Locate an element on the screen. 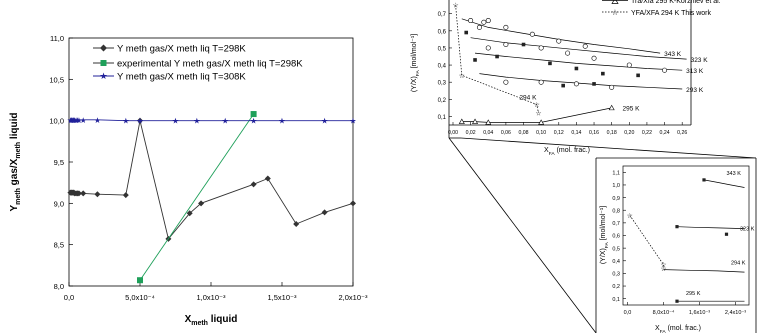 This screenshot has width=773, height=333. legend-label-308k: Y meth gas/X meth liq T=308K is located at coordinates (181, 77).